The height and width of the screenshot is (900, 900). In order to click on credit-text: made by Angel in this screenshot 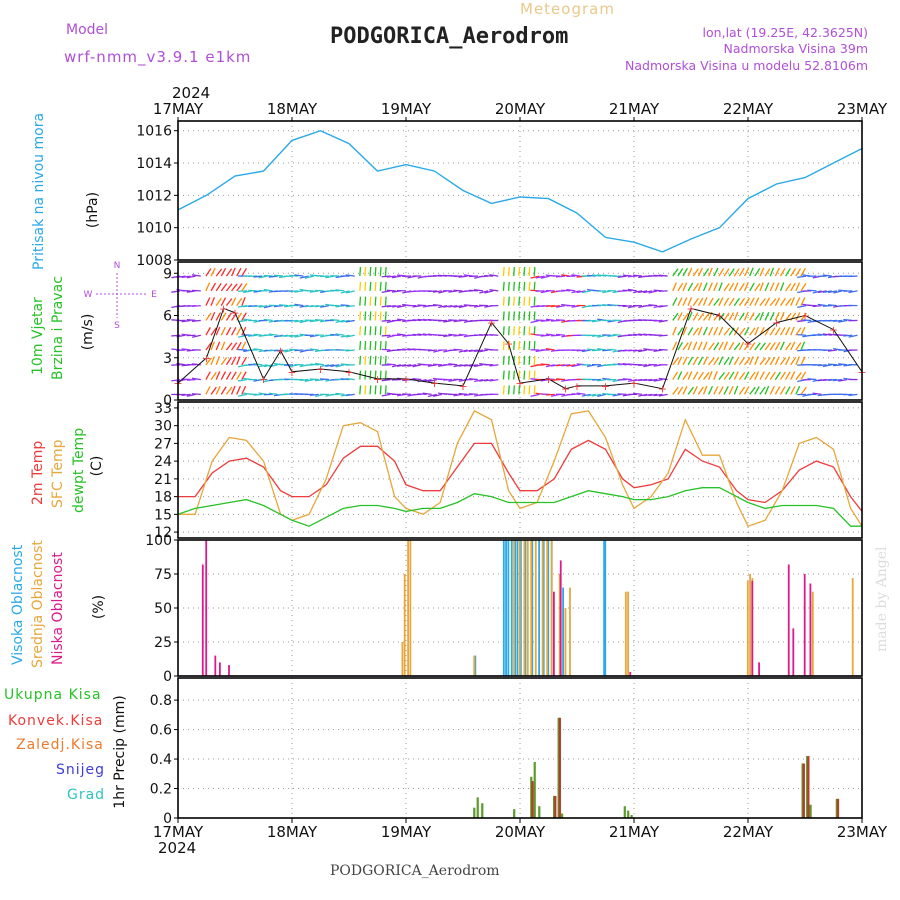, I will do `click(882, 599)`.